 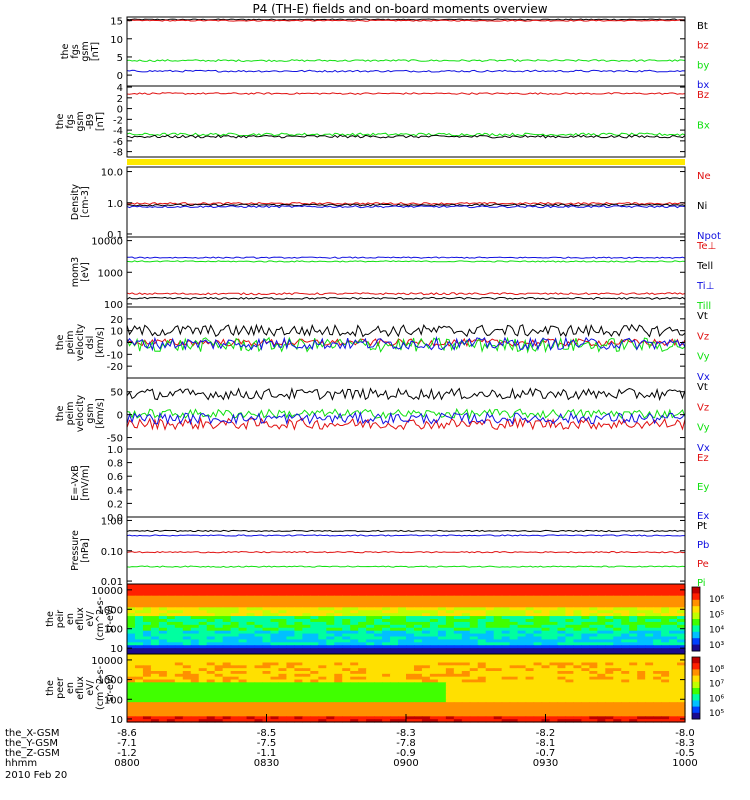 I want to click on x-tick-label: 0830, so click(x=266, y=763).